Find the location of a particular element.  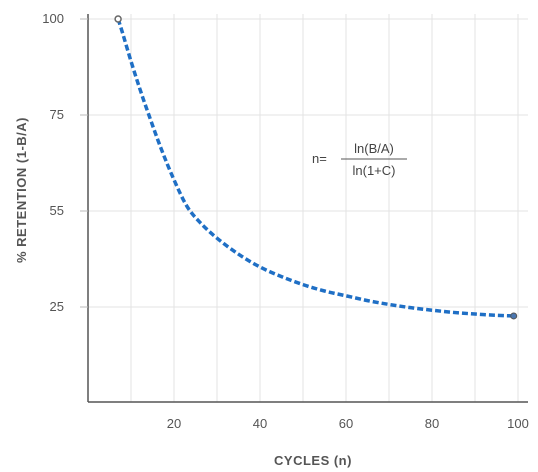

x-tick-label: 40 is located at coordinates (260, 423).